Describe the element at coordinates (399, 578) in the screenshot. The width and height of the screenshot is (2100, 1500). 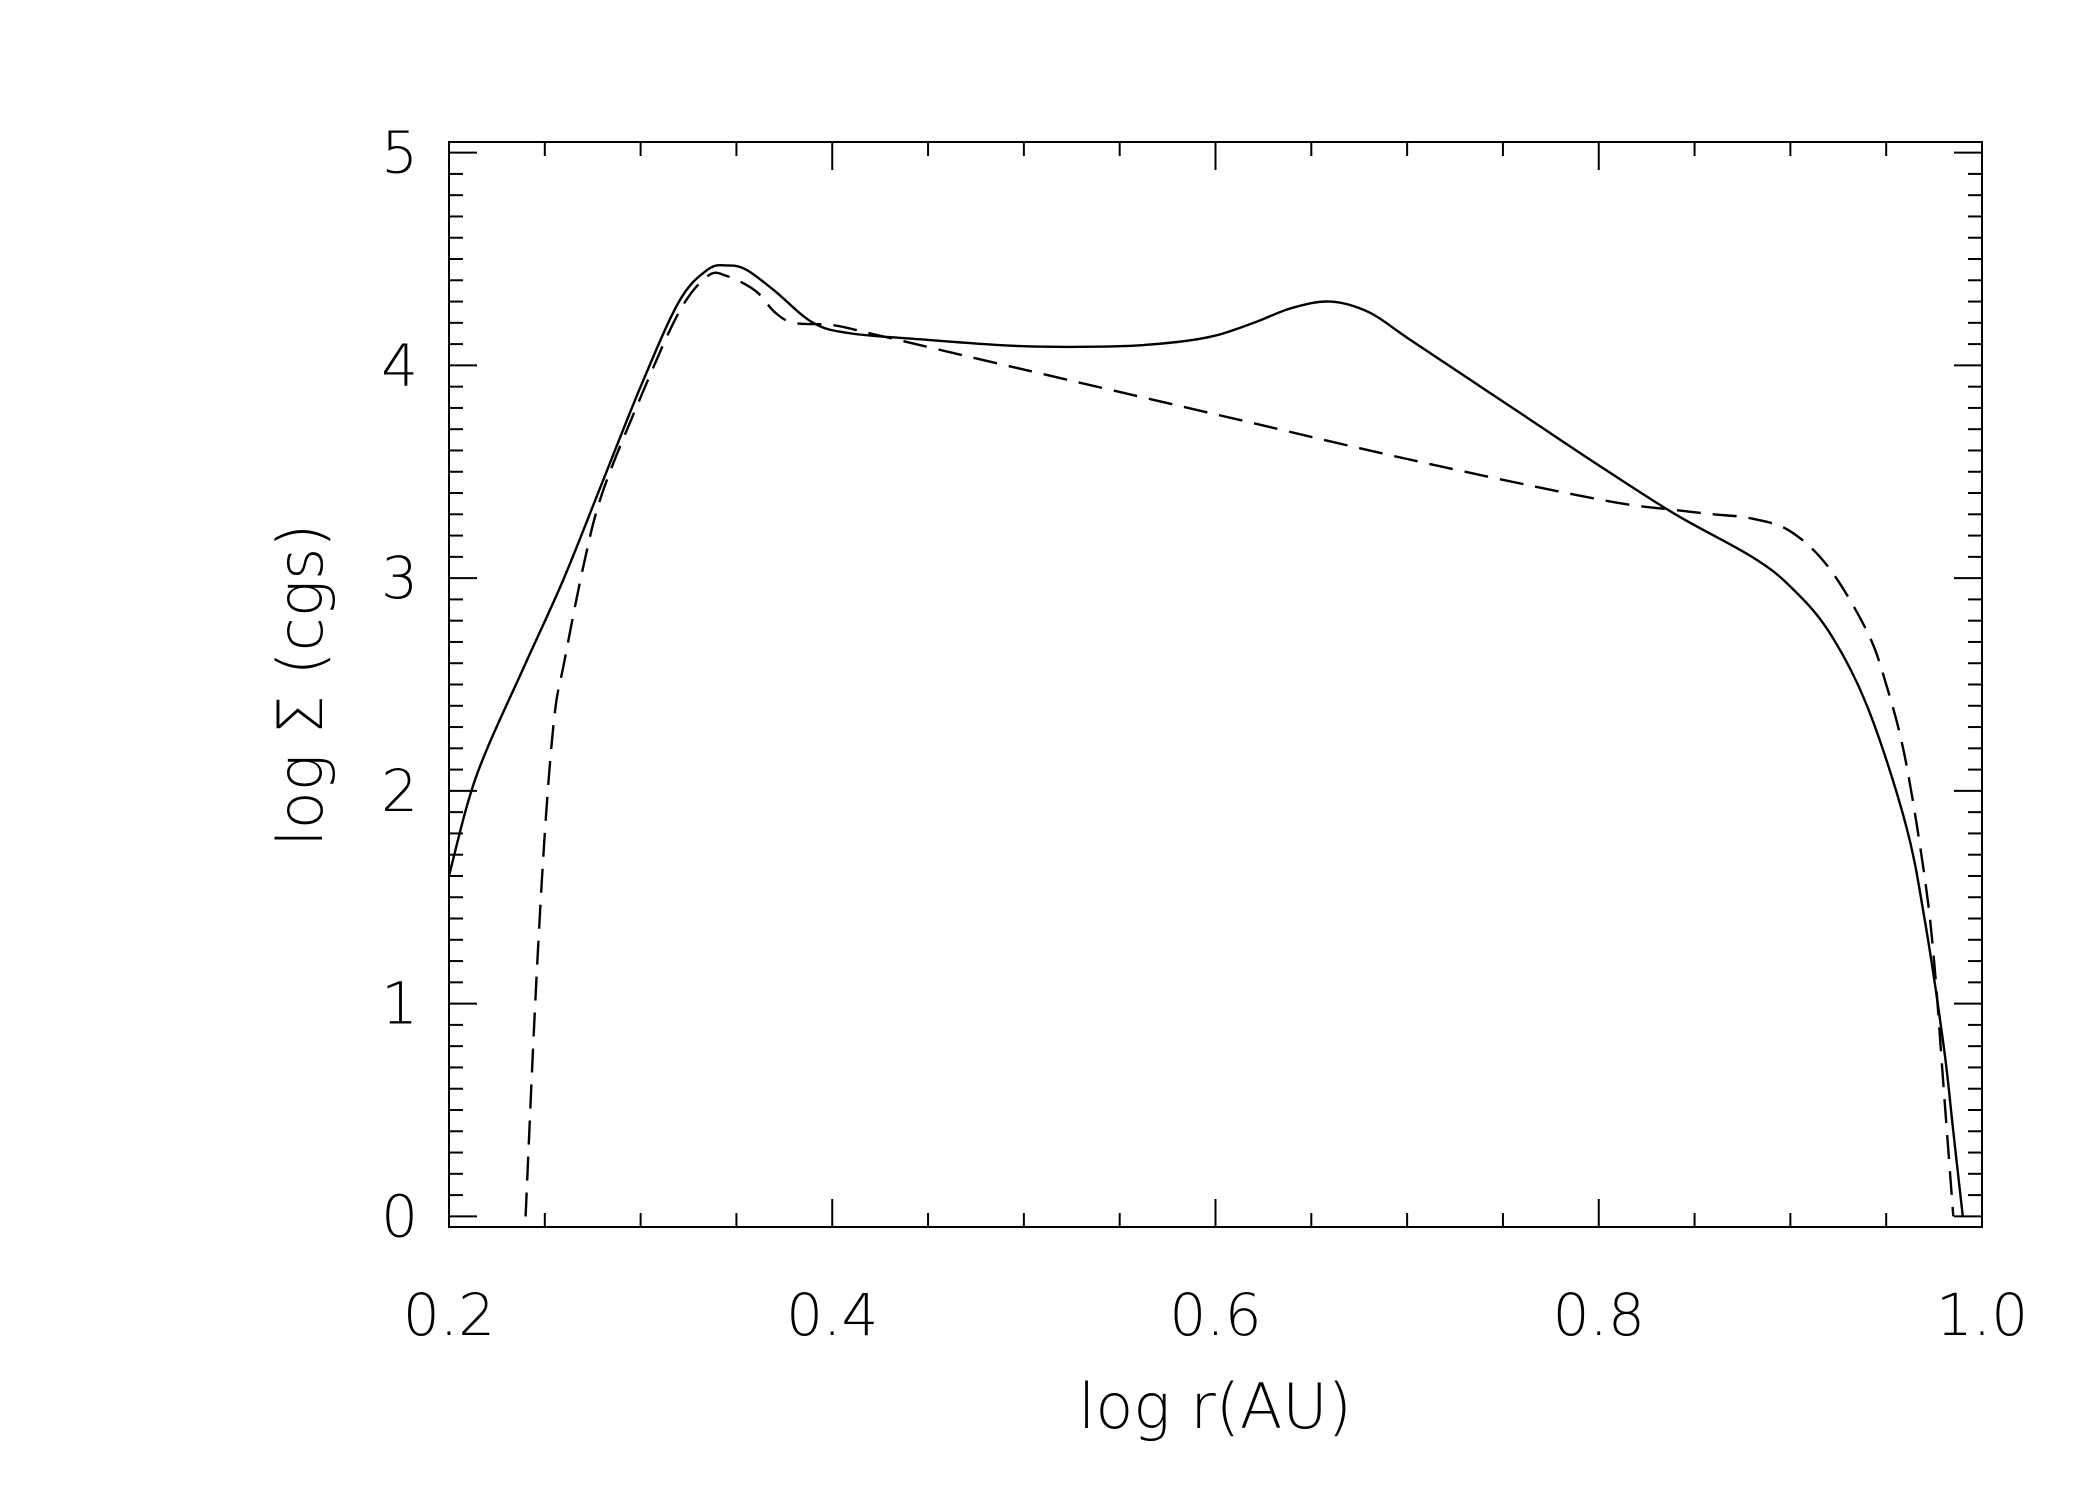
I see `y-tick-label: 3` at that location.